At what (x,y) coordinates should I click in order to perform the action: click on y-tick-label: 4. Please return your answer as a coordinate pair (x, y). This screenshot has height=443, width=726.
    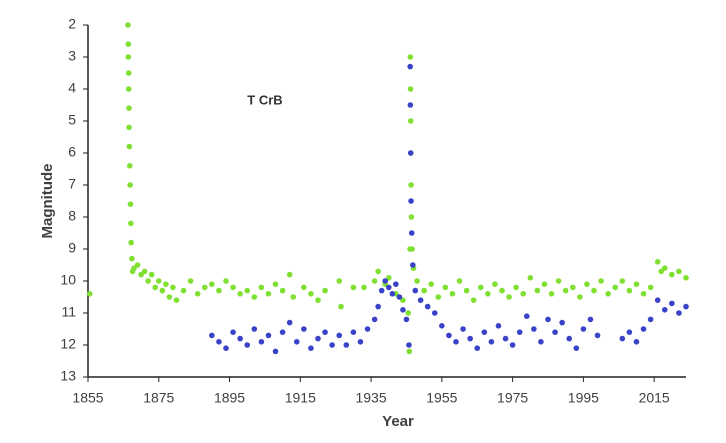
    Looking at the image, I should click on (72, 88).